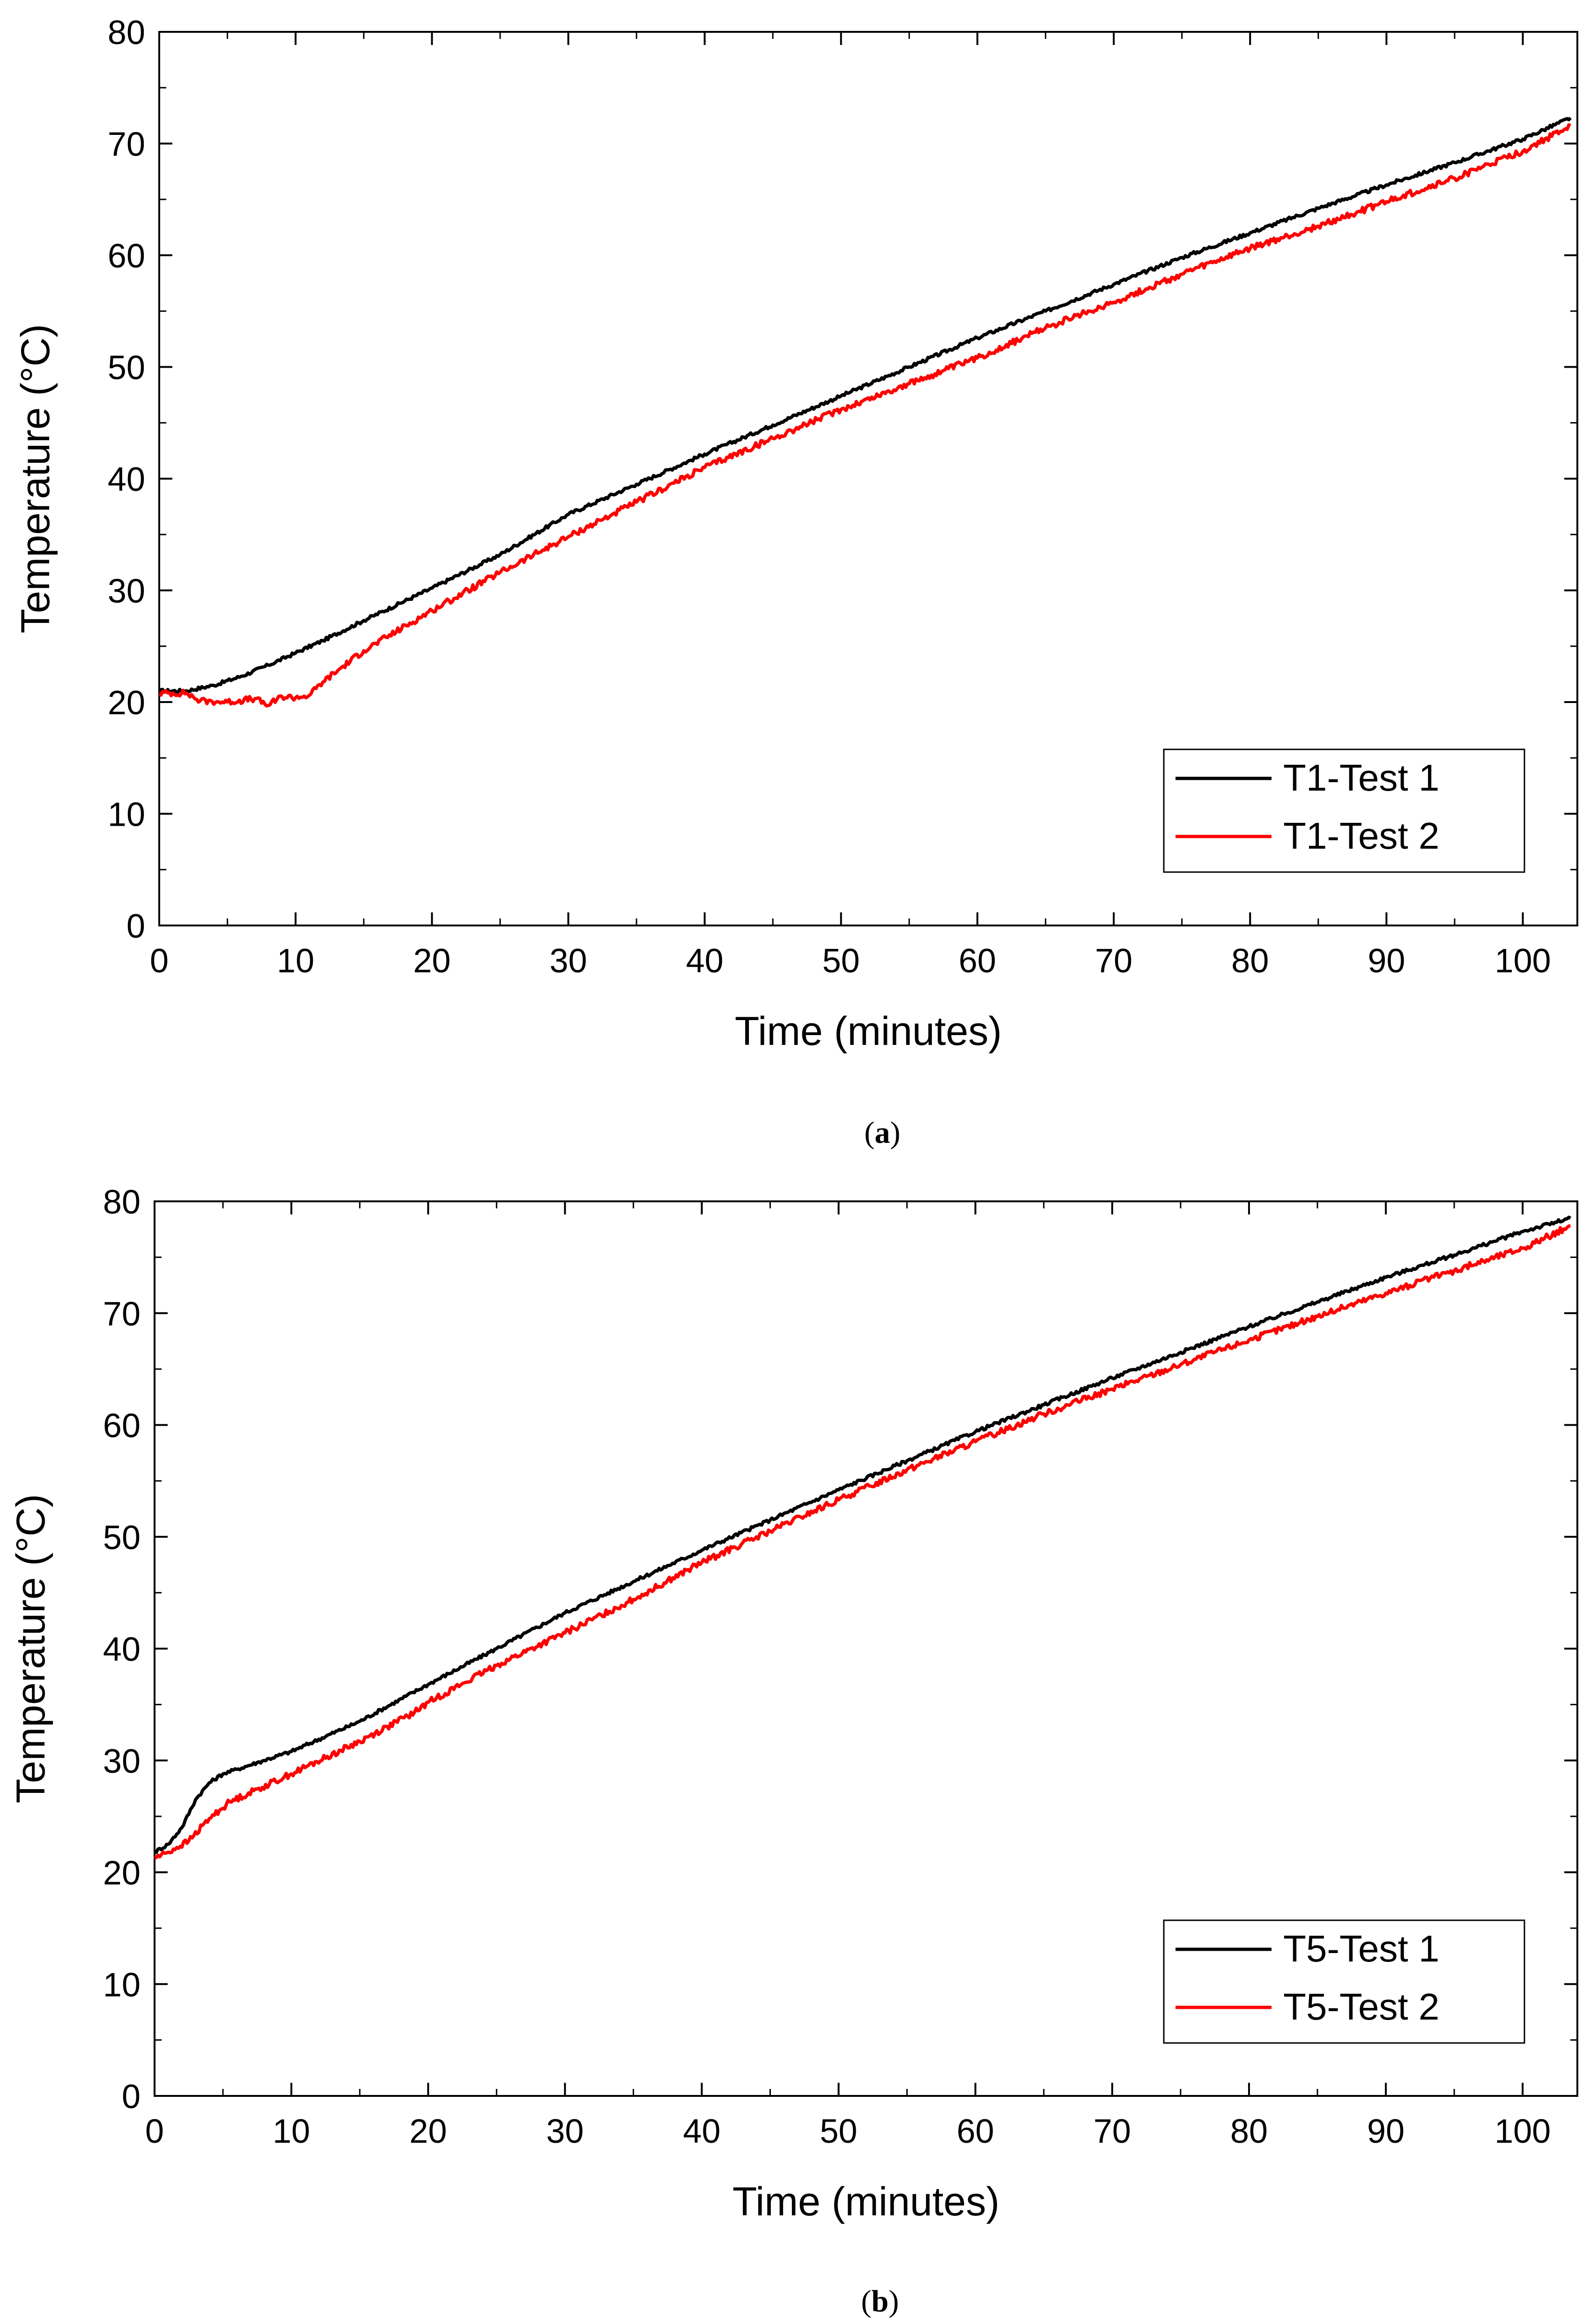  What do you see at coordinates (1361, 836) in the screenshot?
I see `legend-label-2: T1-Test 2` at bounding box center [1361, 836].